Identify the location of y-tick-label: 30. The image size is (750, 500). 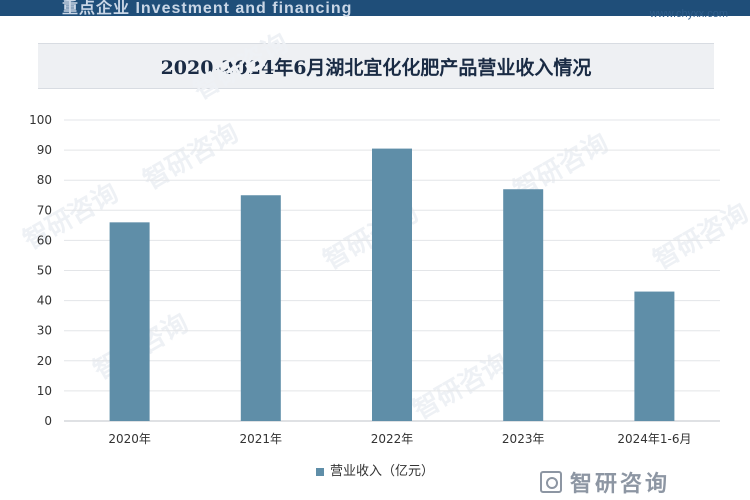
(44, 331).